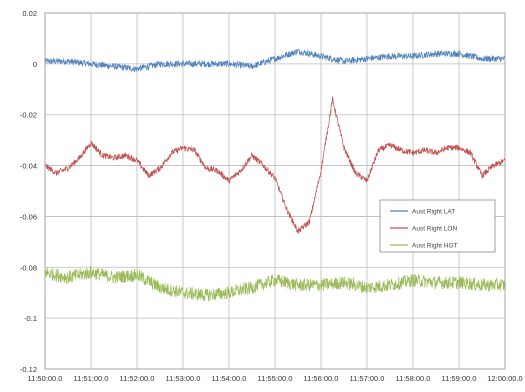  Describe the element at coordinates (321, 378) in the screenshot. I see `x-tick-label: 11:56:00.0` at that location.